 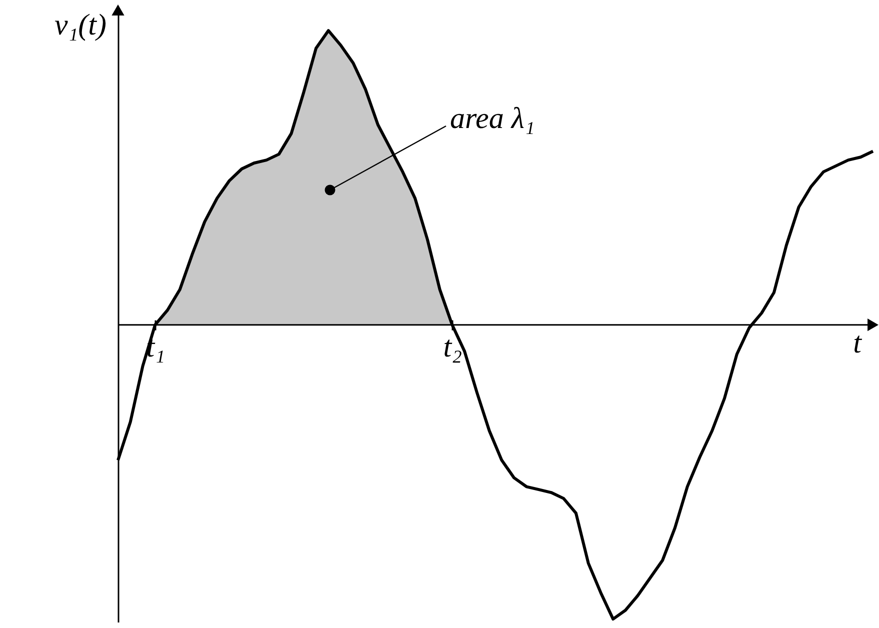 What do you see at coordinates (857, 343) in the screenshot?
I see `x-axis-title: t` at bounding box center [857, 343].